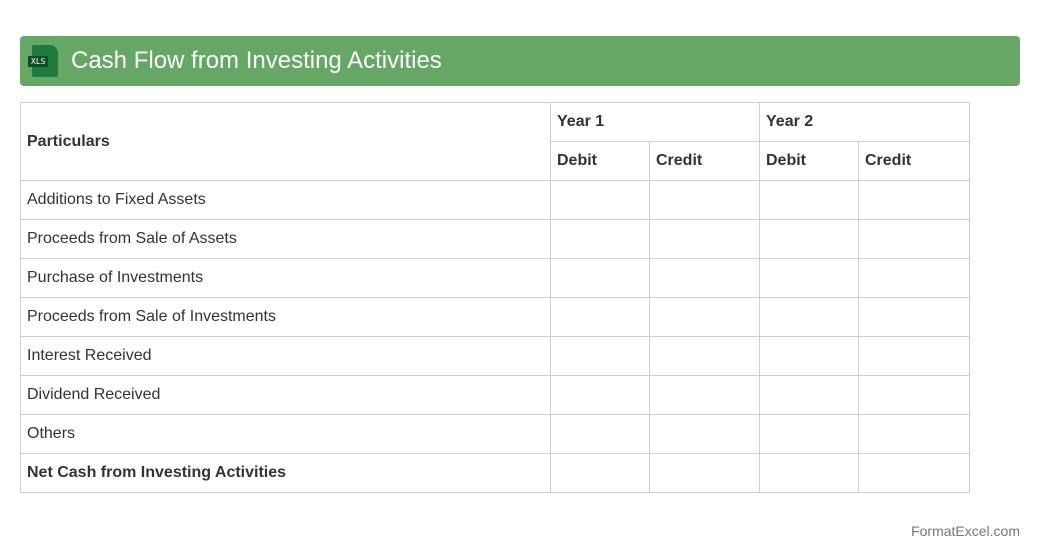 The image size is (1040, 560). What do you see at coordinates (285, 473) in the screenshot?
I see `row-label: Net Cash from Investing Activities` at bounding box center [285, 473].